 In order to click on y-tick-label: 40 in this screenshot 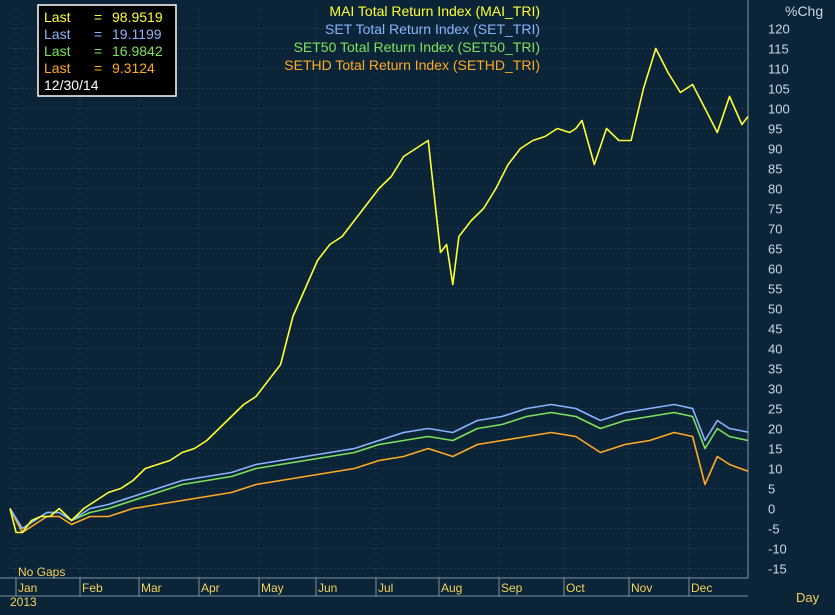, I will do `click(775, 349)`.